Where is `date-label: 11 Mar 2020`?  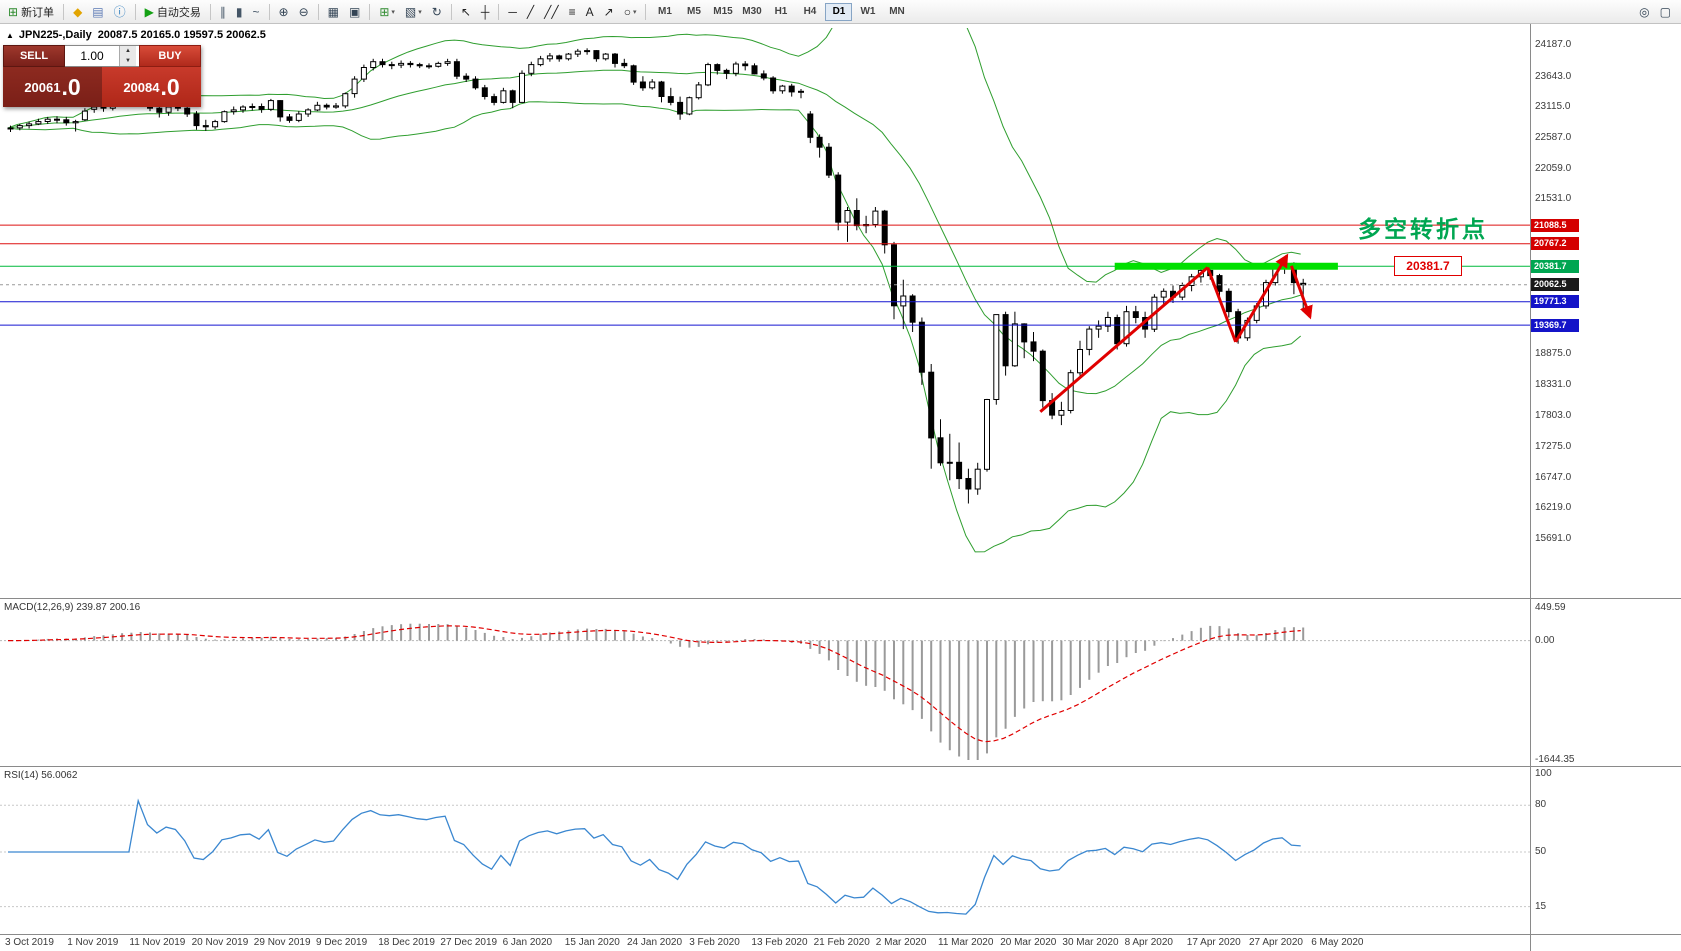
date-label: 11 Mar 2020 is located at coordinates (966, 942).